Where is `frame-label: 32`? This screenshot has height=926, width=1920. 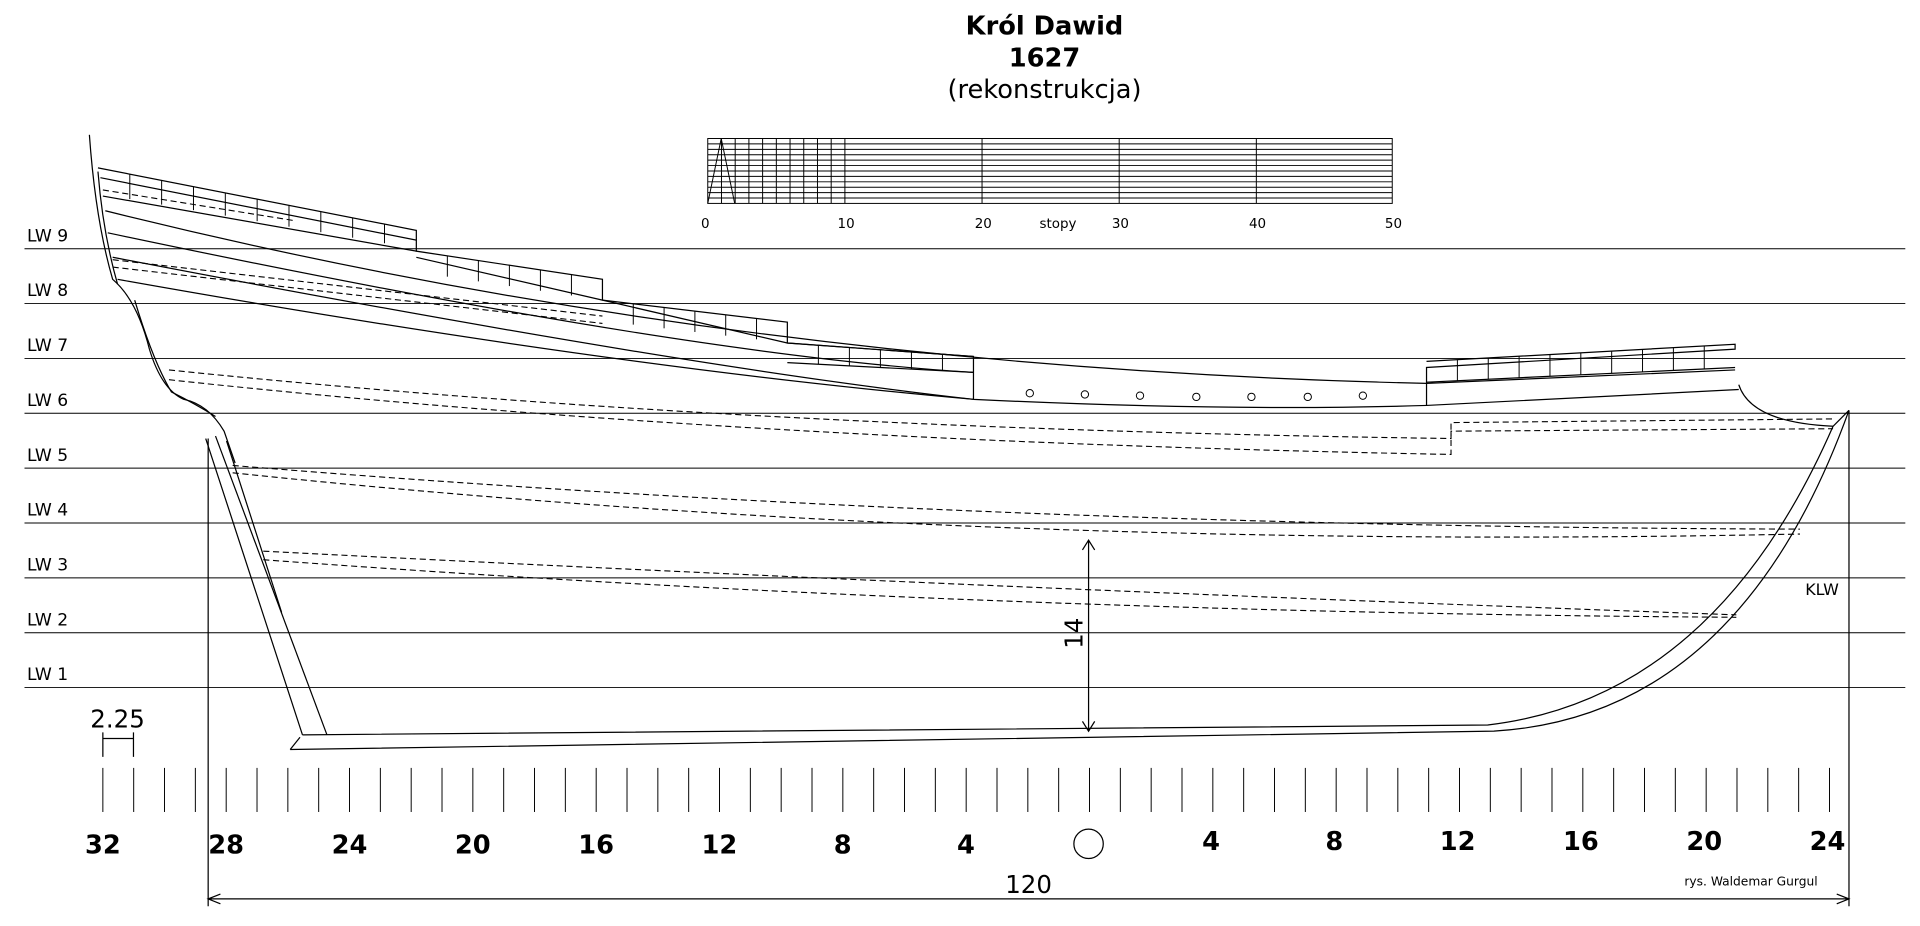 frame-label: 32 is located at coordinates (103, 846).